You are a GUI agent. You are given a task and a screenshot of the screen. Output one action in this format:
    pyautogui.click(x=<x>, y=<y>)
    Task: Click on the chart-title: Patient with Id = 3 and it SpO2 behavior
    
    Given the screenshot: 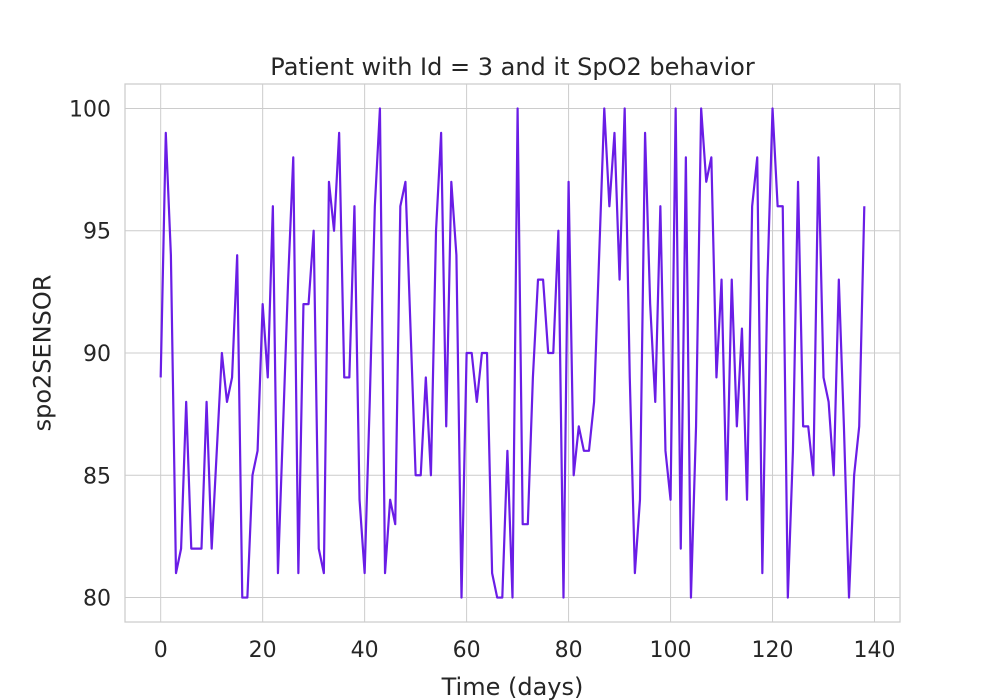 What is the action you would take?
    pyautogui.click(x=512, y=67)
    